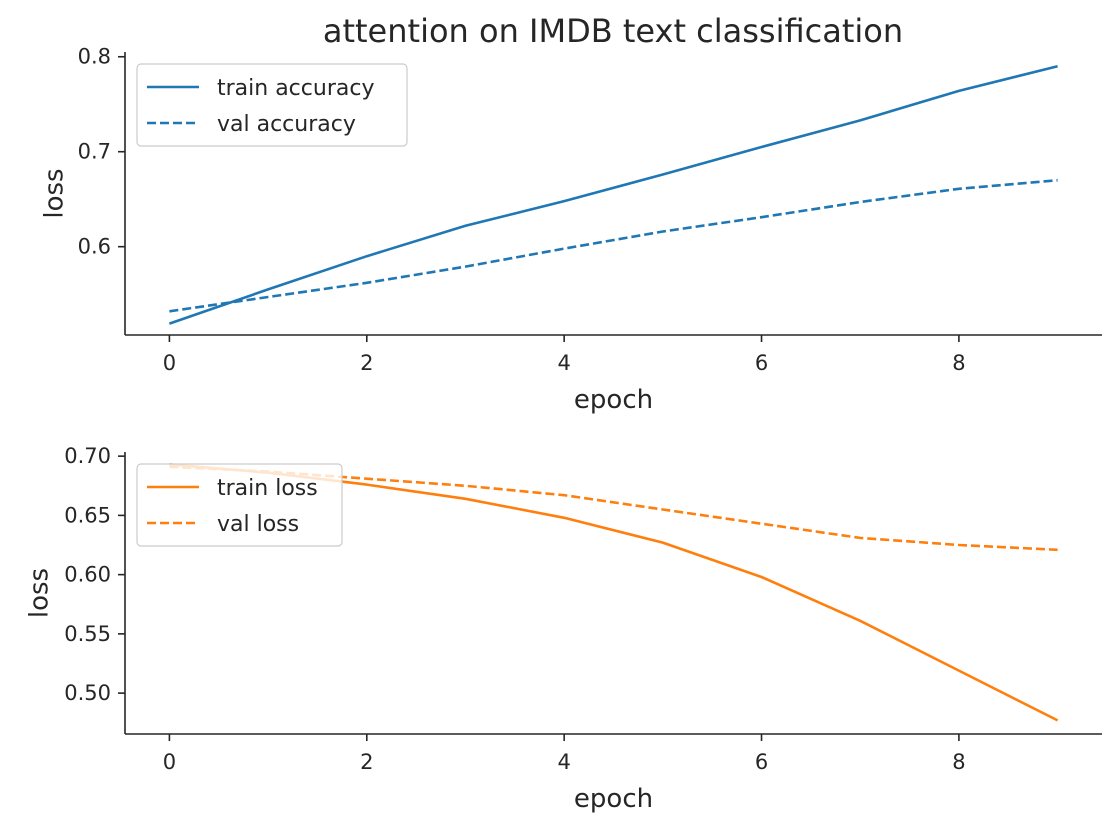  I want to click on y-tick-label: 0.55, so click(87, 634).